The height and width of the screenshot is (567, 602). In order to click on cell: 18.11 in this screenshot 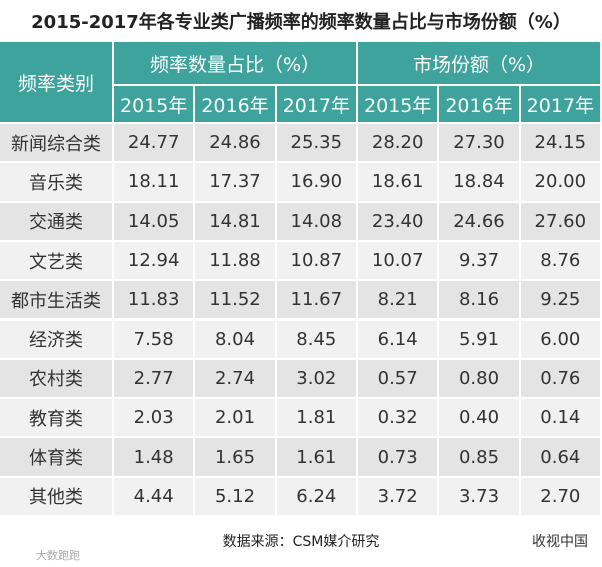, I will do `click(155, 183)`.